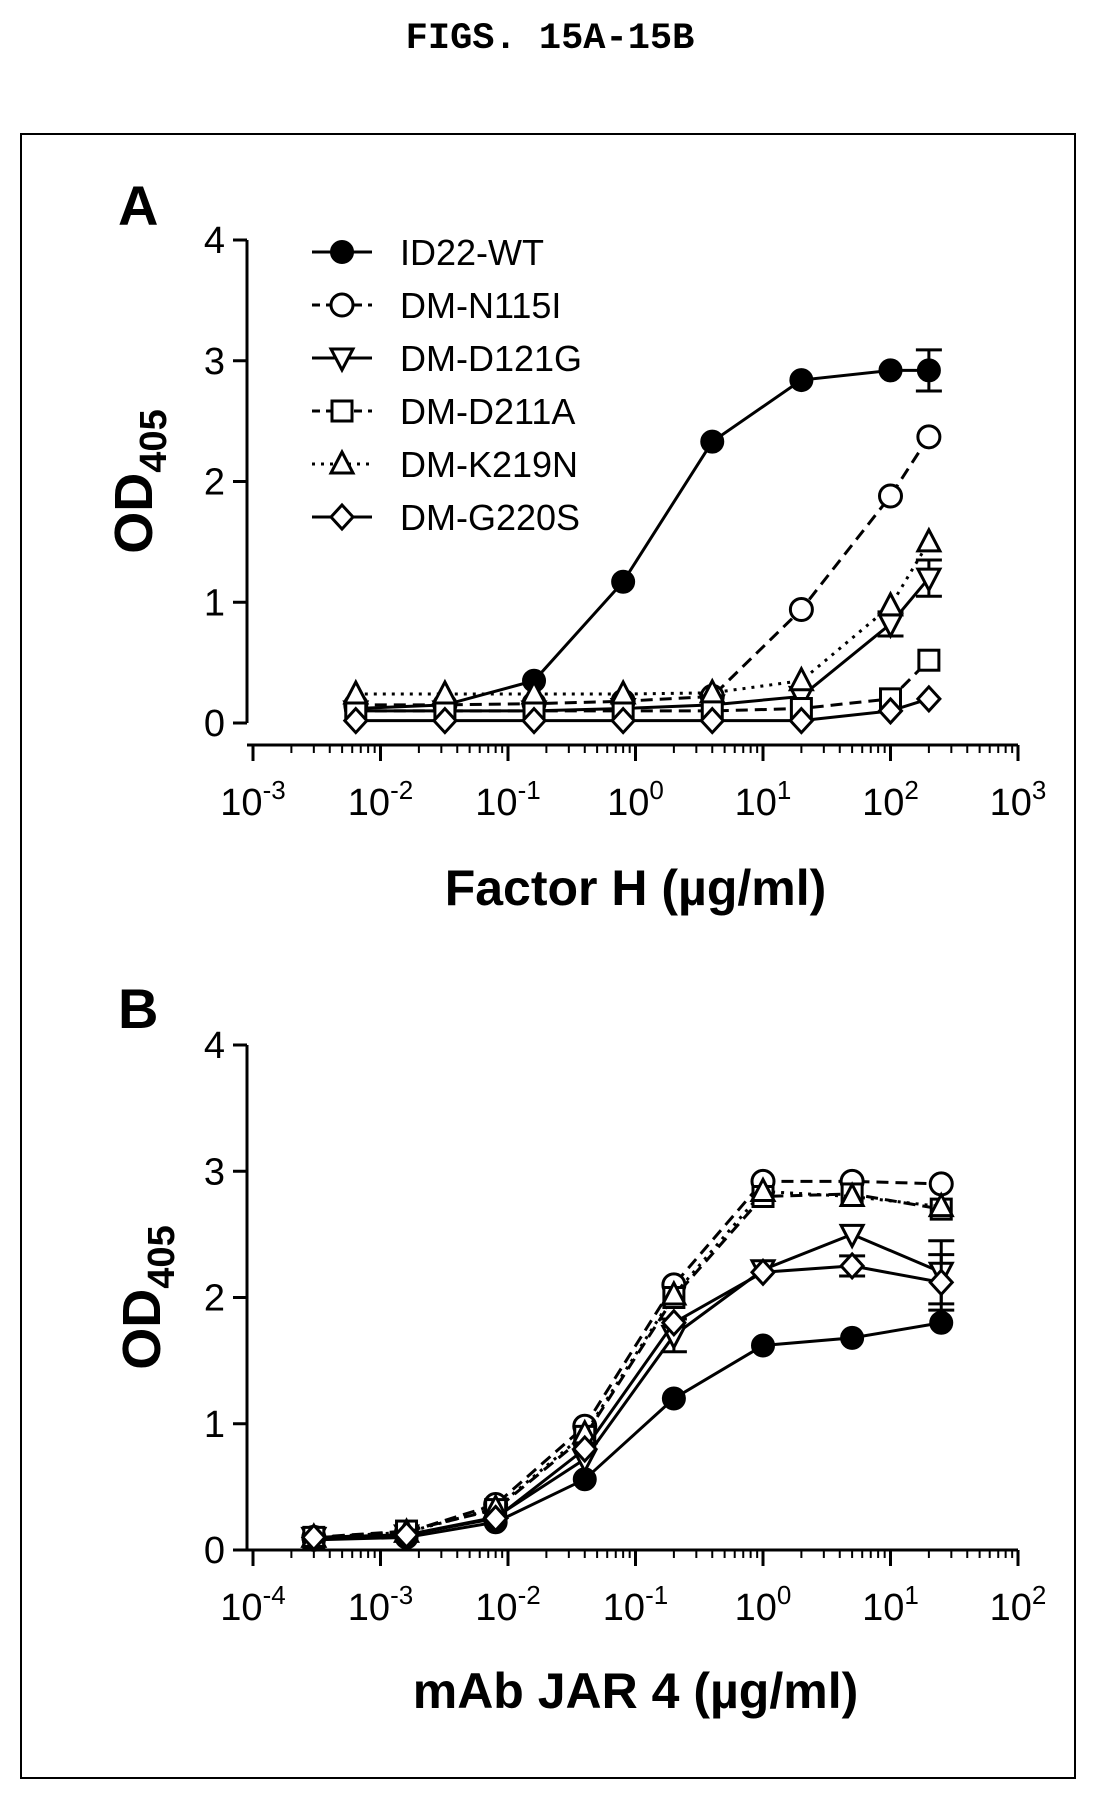 The image size is (1100, 1797). I want to click on x-tick-label: 10³, so click(1018, 799).